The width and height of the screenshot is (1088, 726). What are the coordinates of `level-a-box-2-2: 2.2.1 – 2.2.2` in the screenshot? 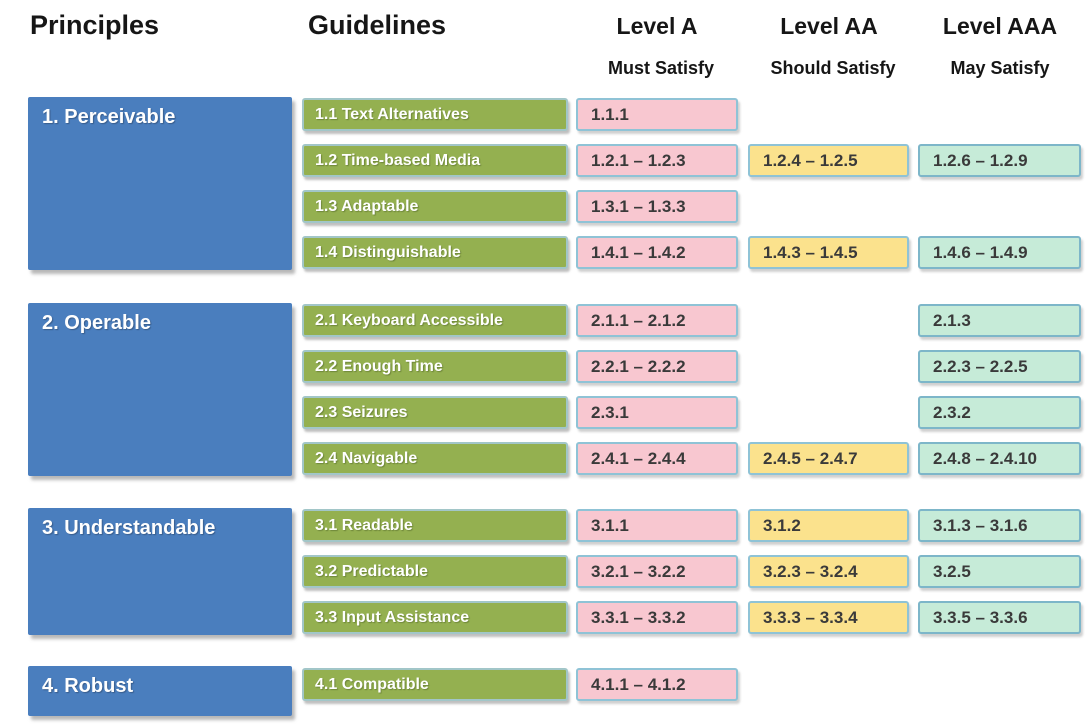 It's located at (657, 366).